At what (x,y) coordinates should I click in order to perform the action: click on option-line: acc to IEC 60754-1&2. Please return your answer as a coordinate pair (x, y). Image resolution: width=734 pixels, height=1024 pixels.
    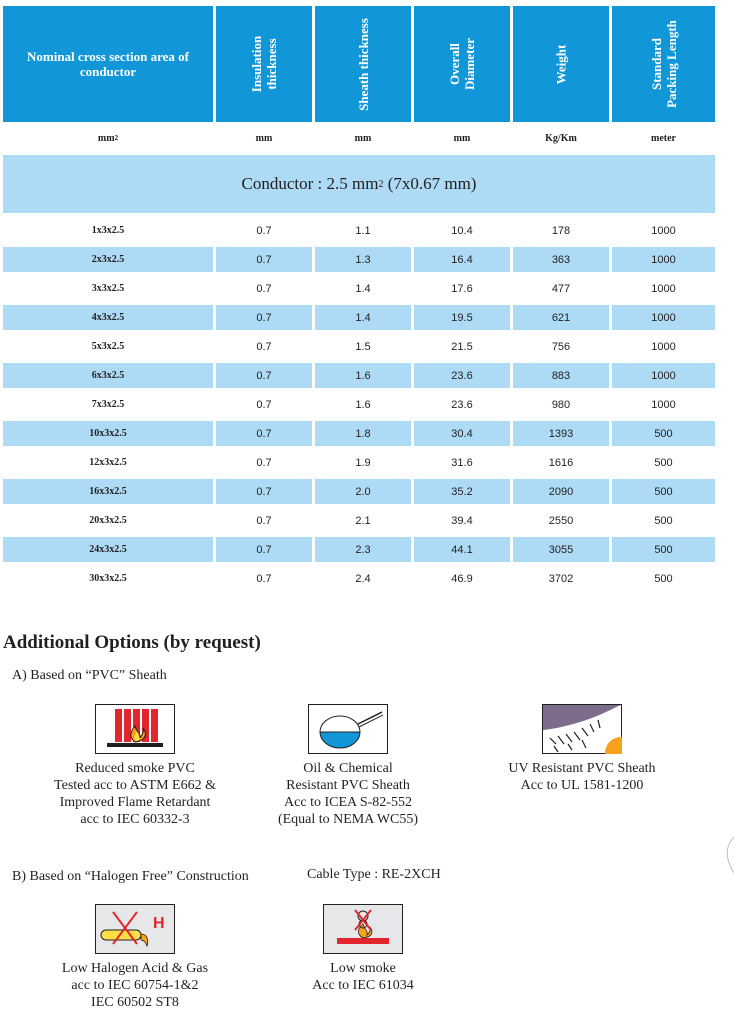
    Looking at the image, I should click on (135, 985).